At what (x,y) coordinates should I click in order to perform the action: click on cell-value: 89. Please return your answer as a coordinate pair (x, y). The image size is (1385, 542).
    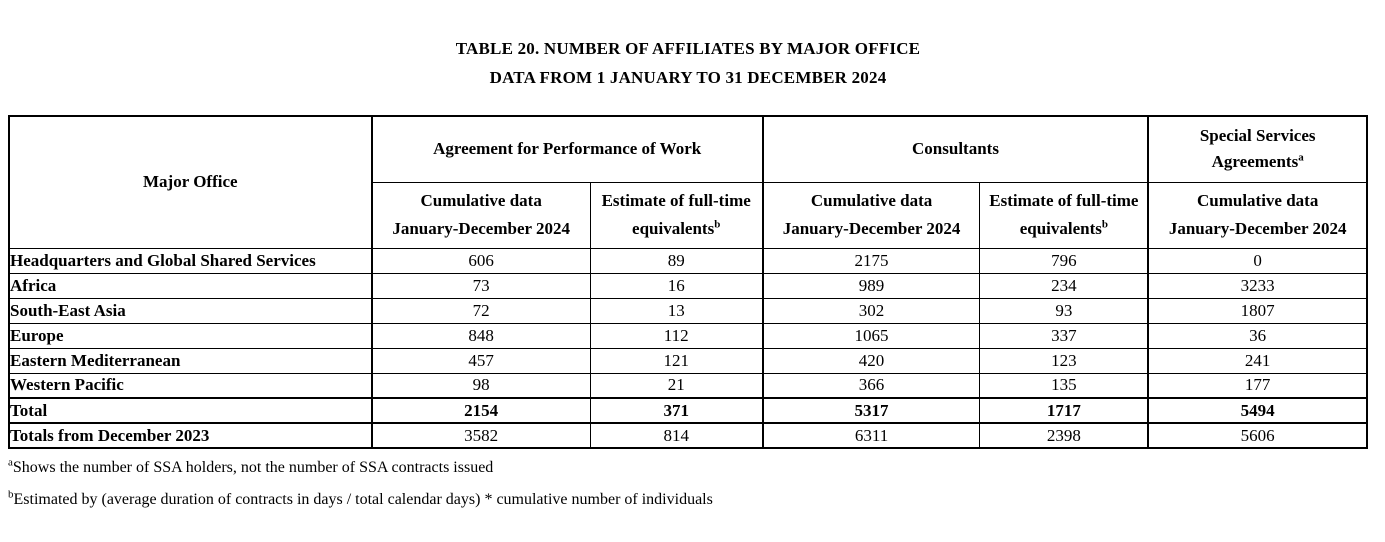
    Looking at the image, I should click on (676, 260).